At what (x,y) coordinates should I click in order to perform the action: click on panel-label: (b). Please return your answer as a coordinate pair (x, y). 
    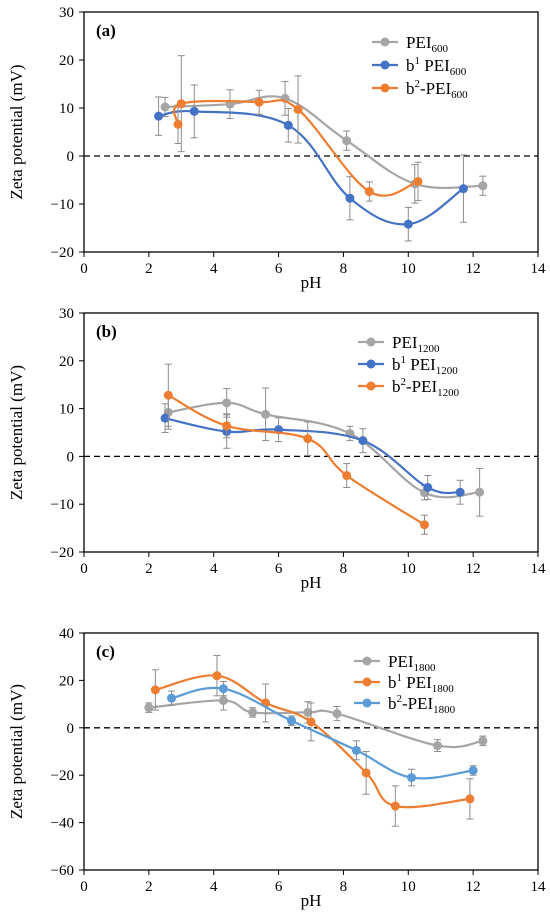
    Looking at the image, I should click on (106, 331).